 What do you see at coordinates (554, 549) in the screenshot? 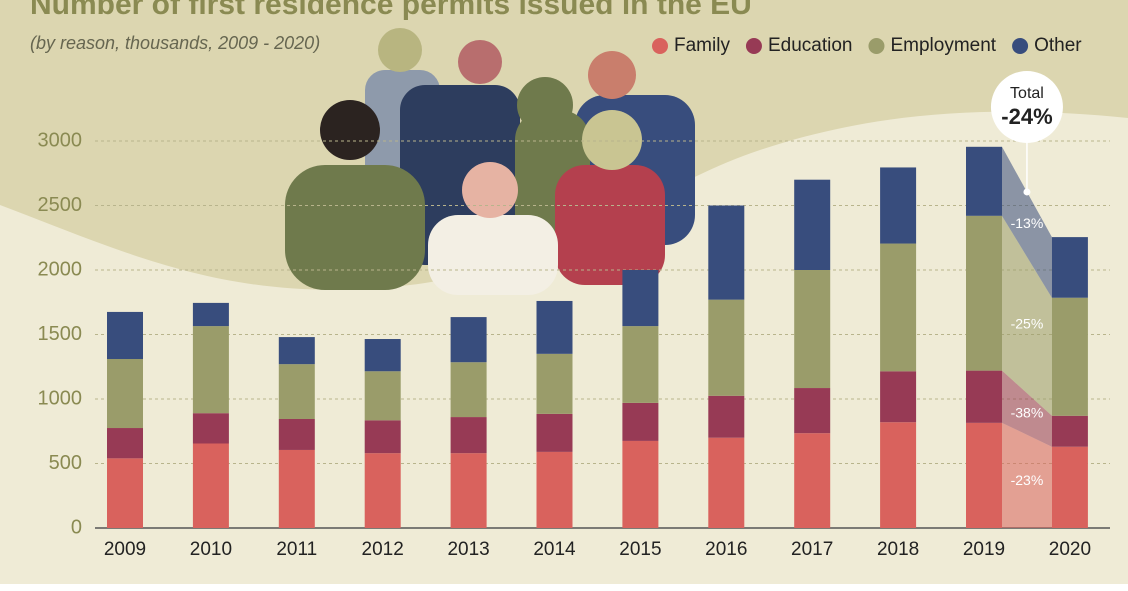
I see `x-tick-label: 2014` at bounding box center [554, 549].